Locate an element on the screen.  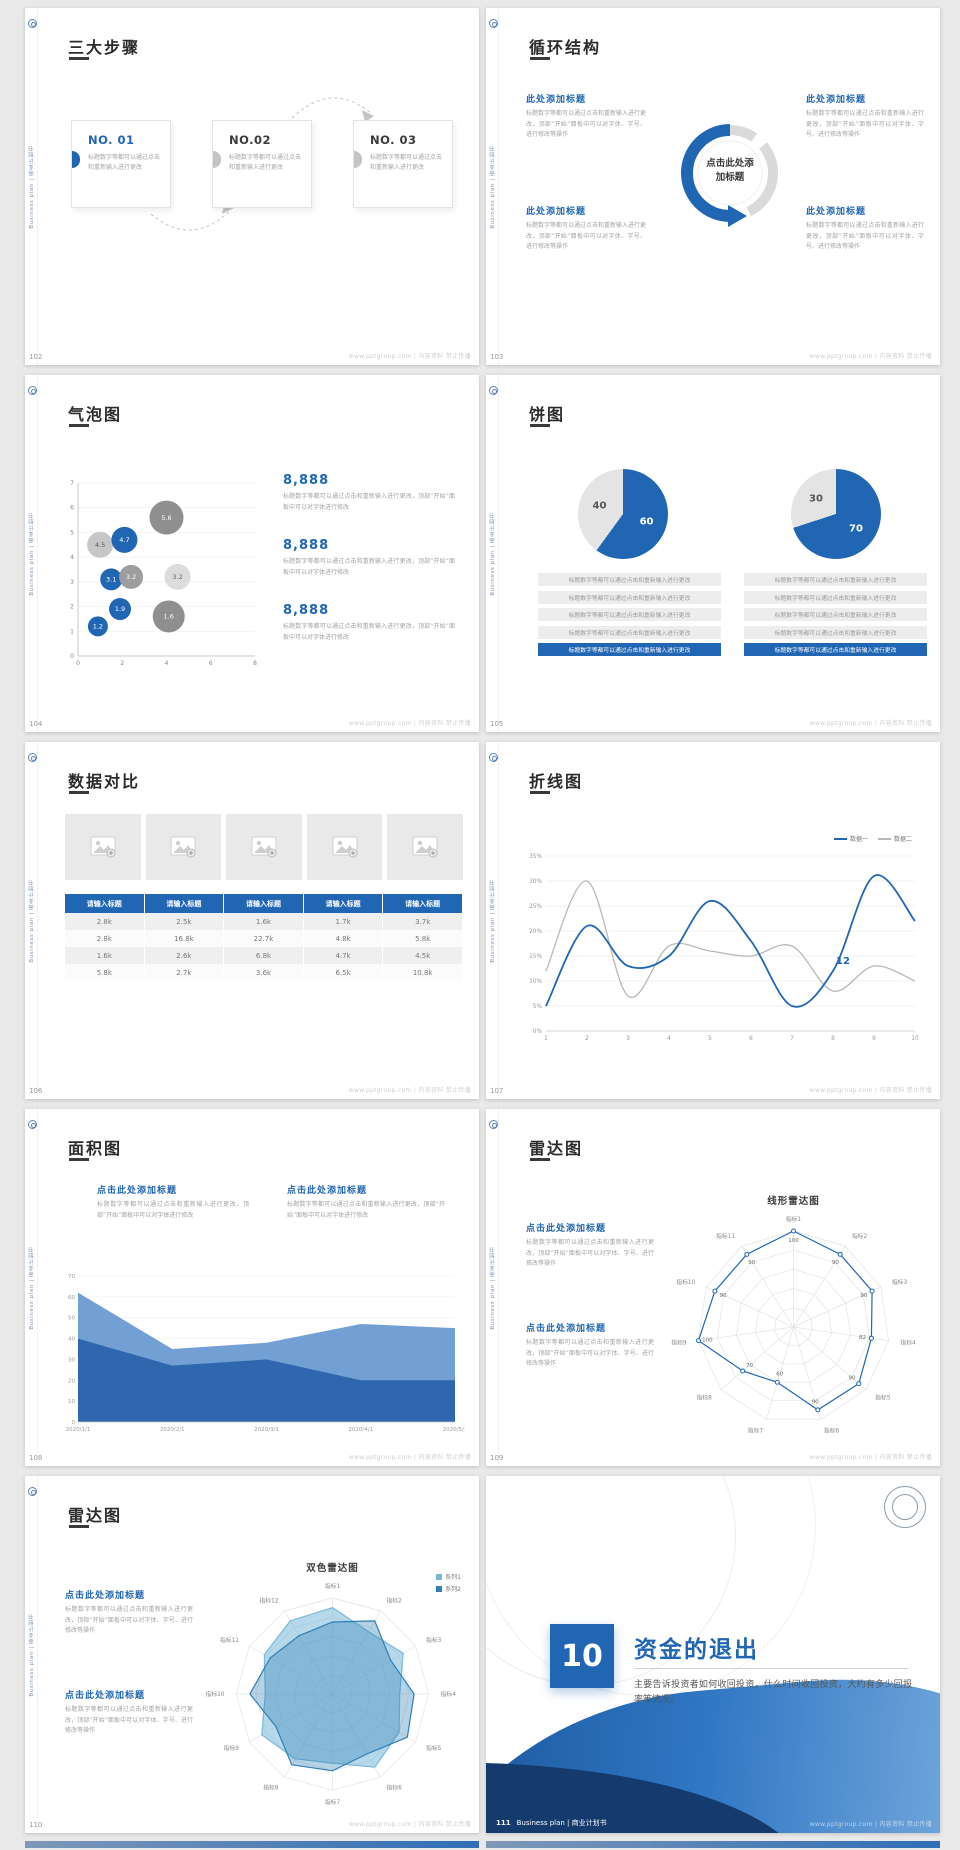
svg-text: 7 is located at coordinates (792, 1039).